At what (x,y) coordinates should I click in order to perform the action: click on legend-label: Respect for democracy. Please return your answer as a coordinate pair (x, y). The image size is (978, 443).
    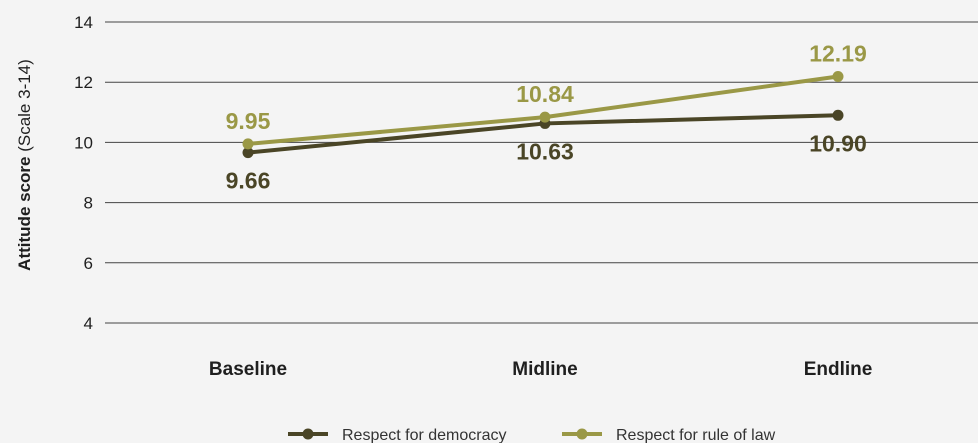
    Looking at the image, I should click on (424, 435).